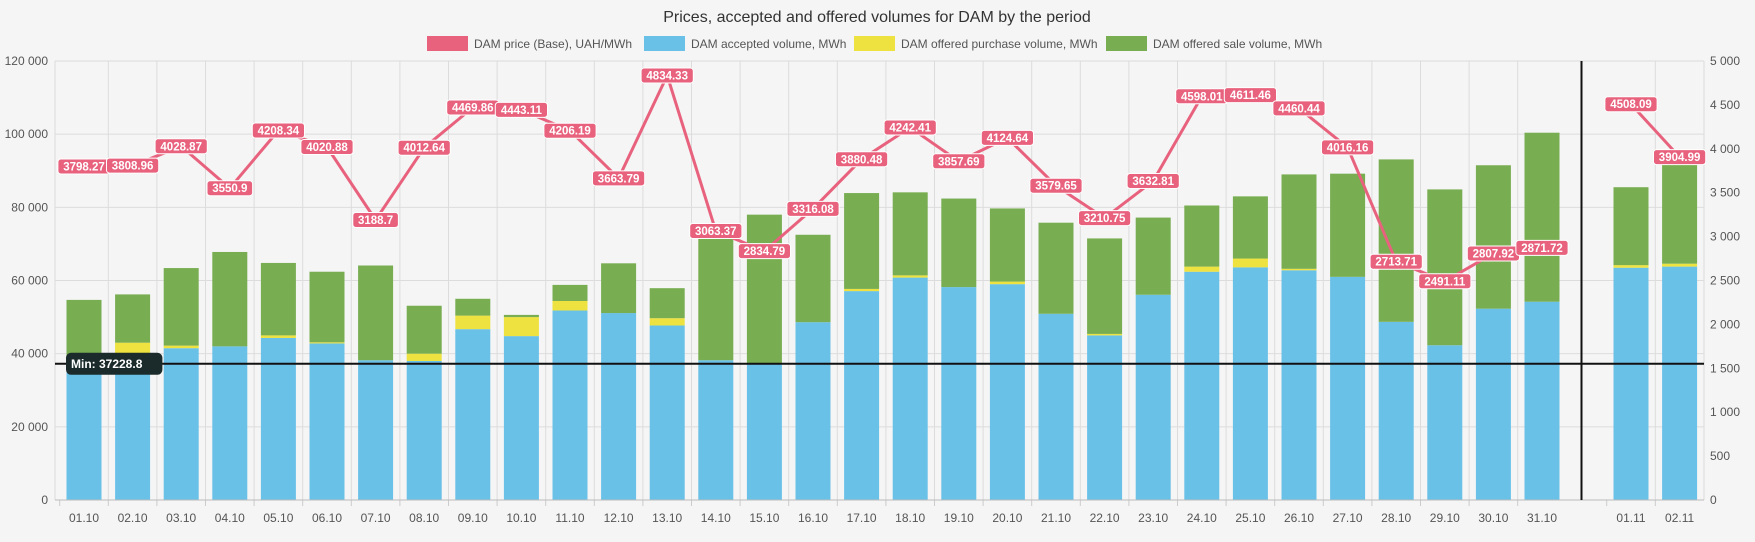 This screenshot has height=542, width=1755. I want to click on y-left-tick-label: 60 000, so click(29, 281).